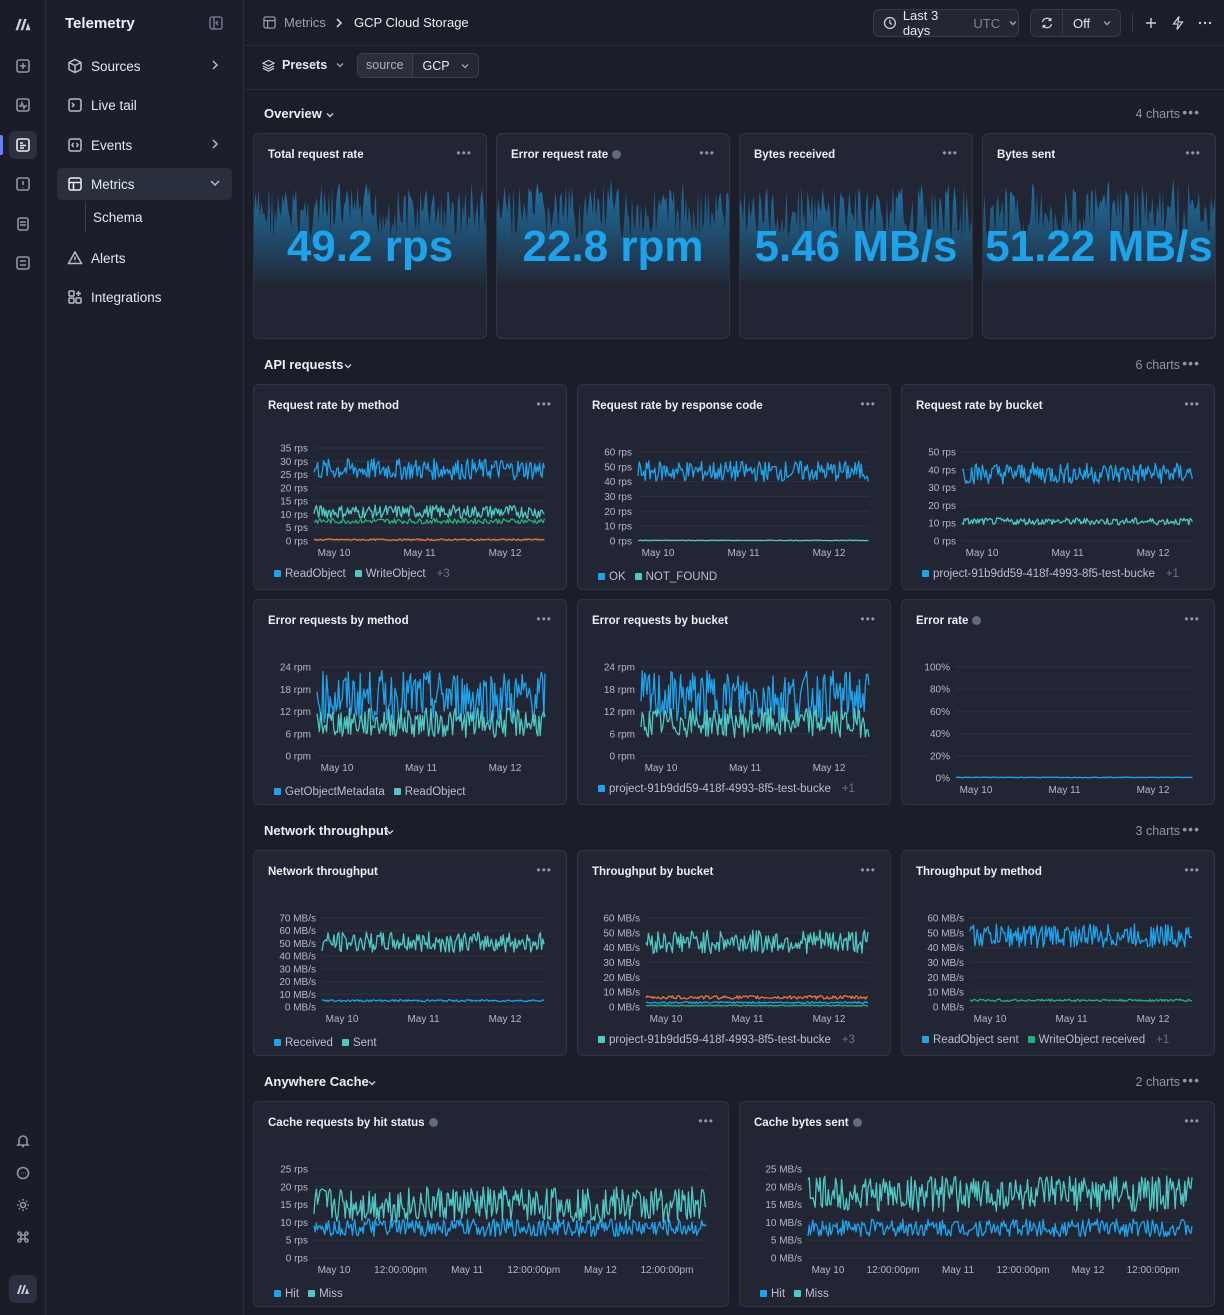 The height and width of the screenshot is (1315, 1224). What do you see at coordinates (297, 995) in the screenshot?
I see `y-tick-label: 10 MB/s` at bounding box center [297, 995].